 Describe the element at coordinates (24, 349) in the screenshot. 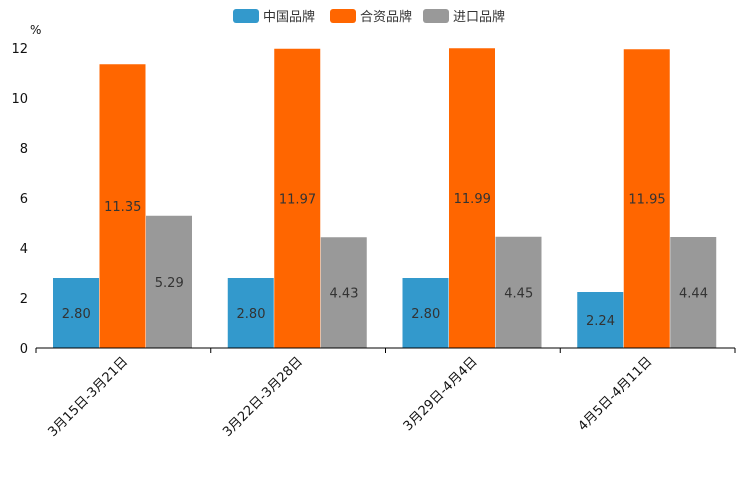

I see `y-tick-label: 0` at that location.